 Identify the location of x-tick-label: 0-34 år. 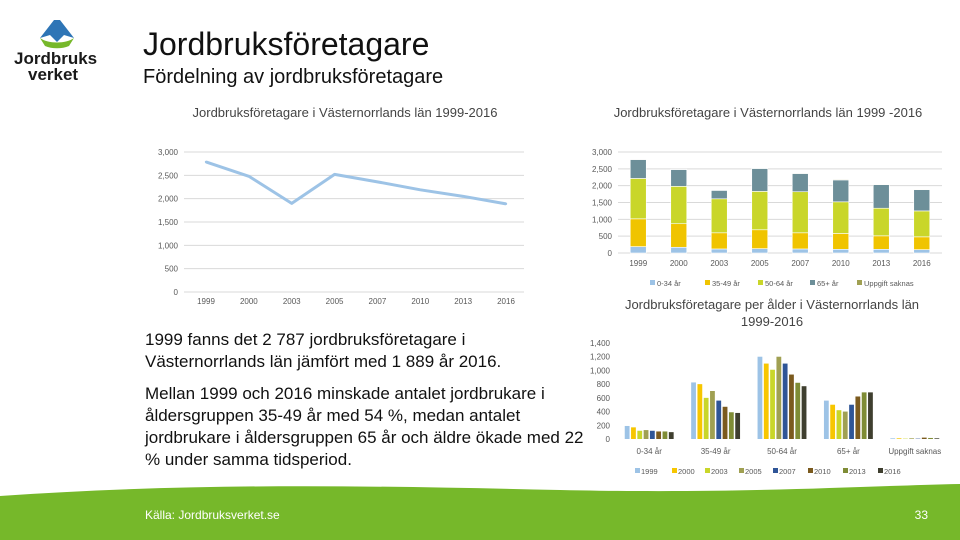
(650, 451).